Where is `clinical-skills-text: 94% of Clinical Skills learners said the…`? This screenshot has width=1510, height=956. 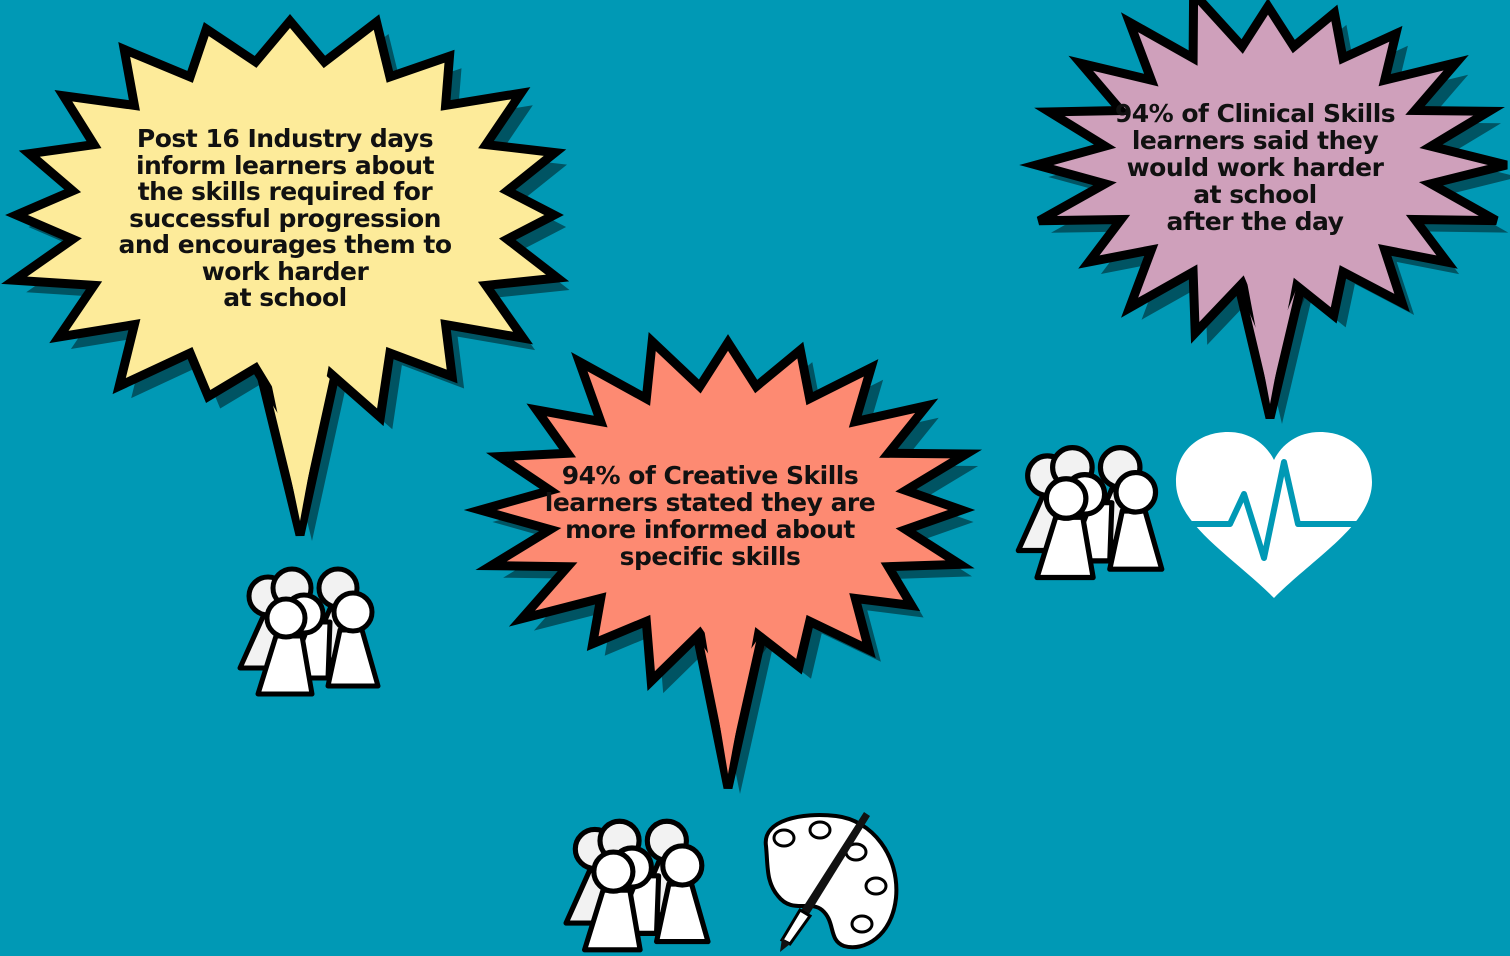 clinical-skills-text: 94% of Clinical Skills learners said the… is located at coordinates (1255, 167).